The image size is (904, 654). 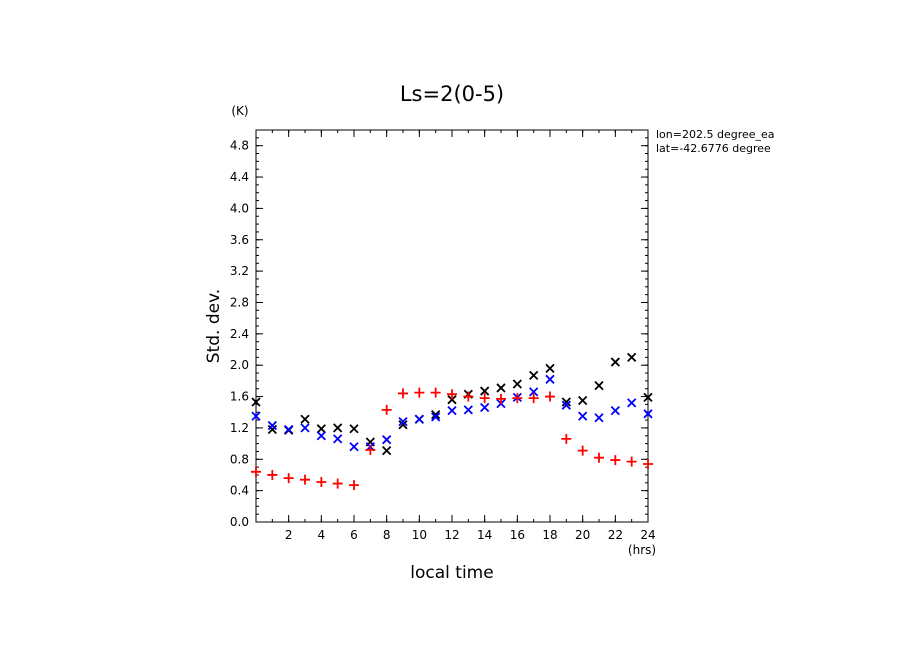 What do you see at coordinates (647, 535) in the screenshot?
I see `x-tick-label: 24` at bounding box center [647, 535].